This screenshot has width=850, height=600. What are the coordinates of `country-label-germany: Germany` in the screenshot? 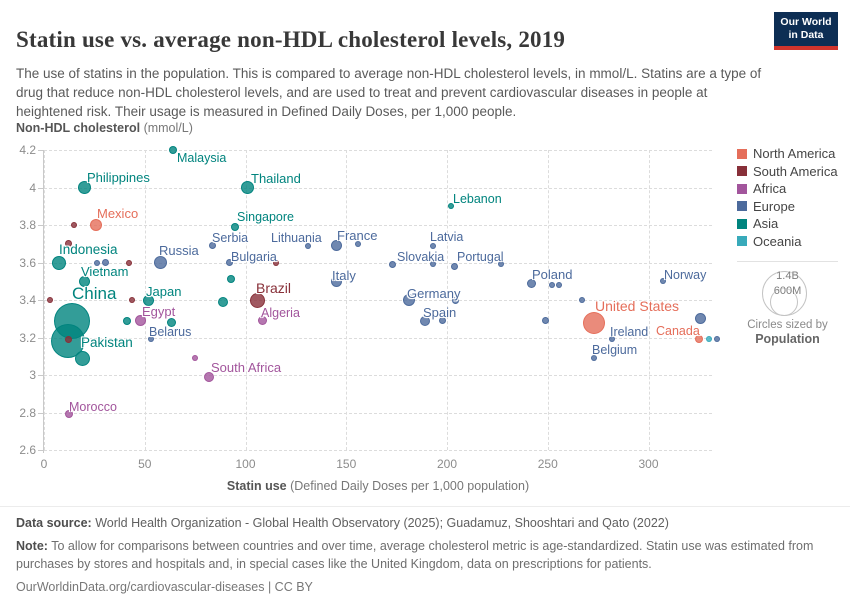 It's located at (434, 293).